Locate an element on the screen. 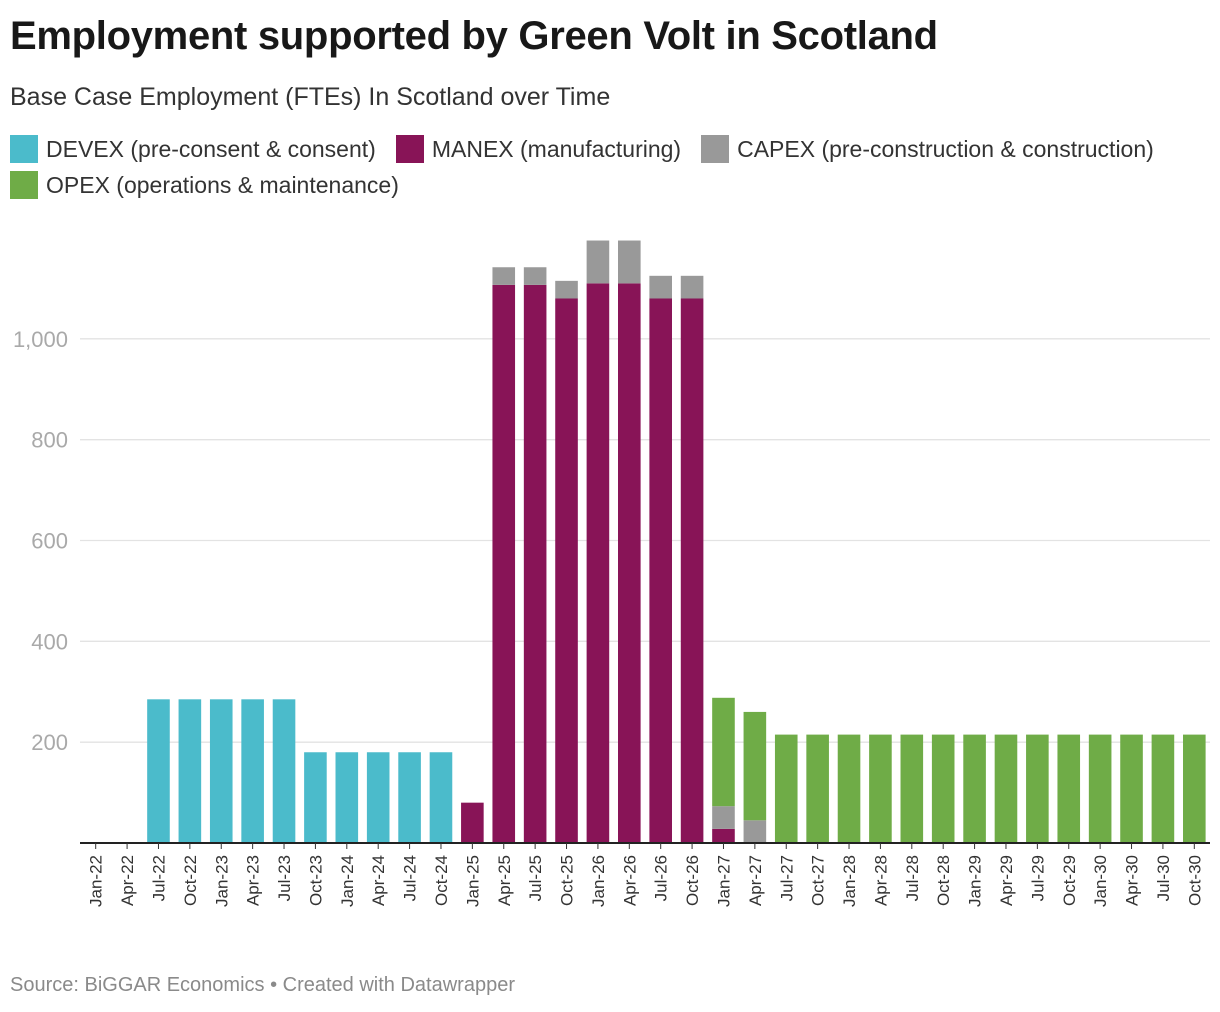 Image resolution: width=1220 pixels, height=1012 pixels. legend-item-manex: MANEX (manufacturing) is located at coordinates (538, 149).